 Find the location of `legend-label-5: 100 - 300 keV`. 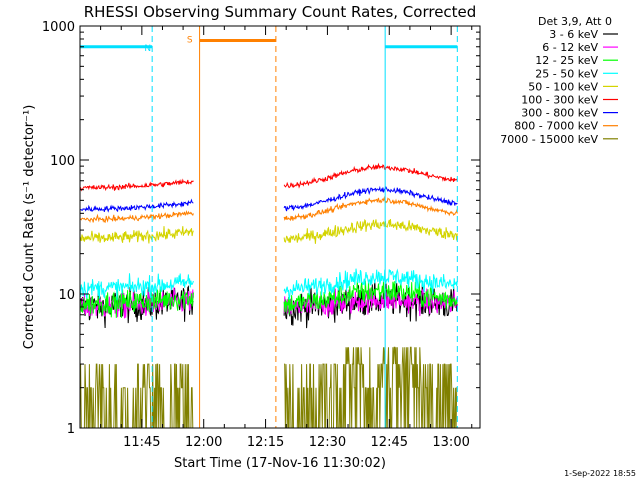

legend-label-5: 100 - 300 keV is located at coordinates (559, 100).